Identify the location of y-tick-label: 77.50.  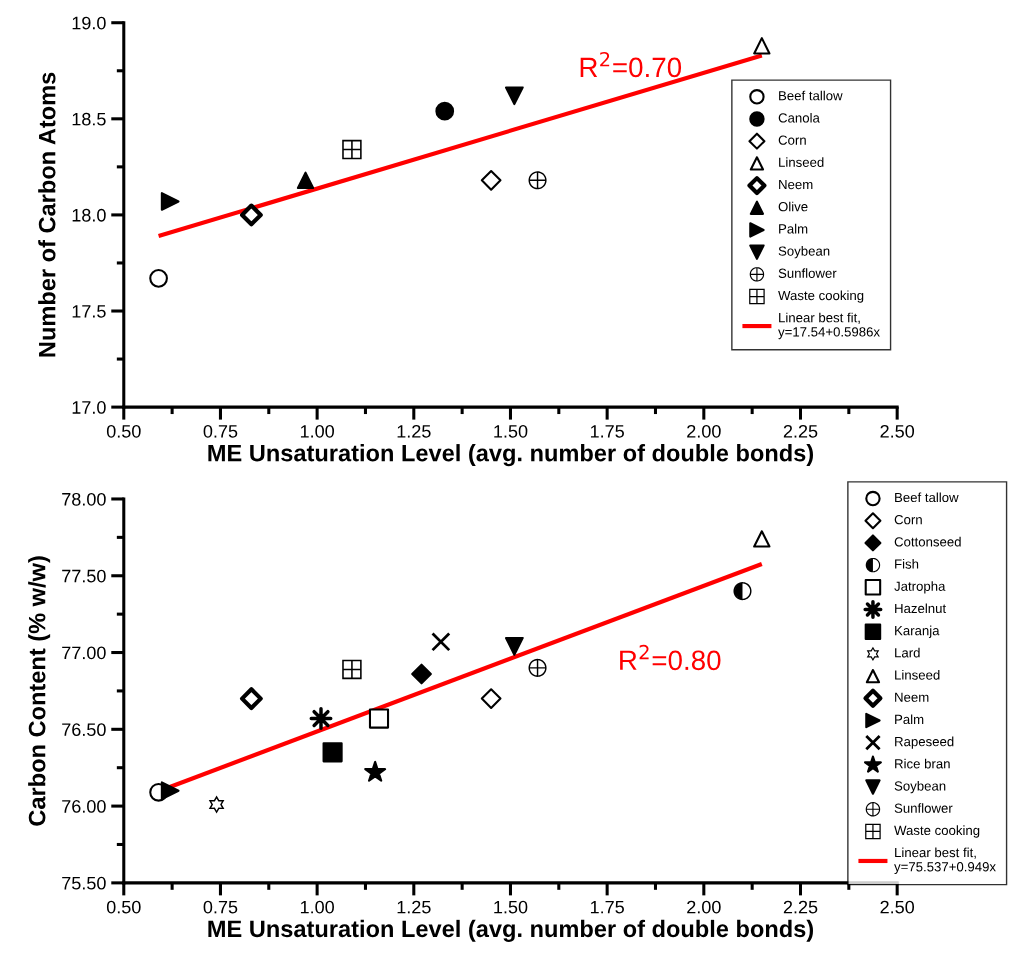
(84, 576).